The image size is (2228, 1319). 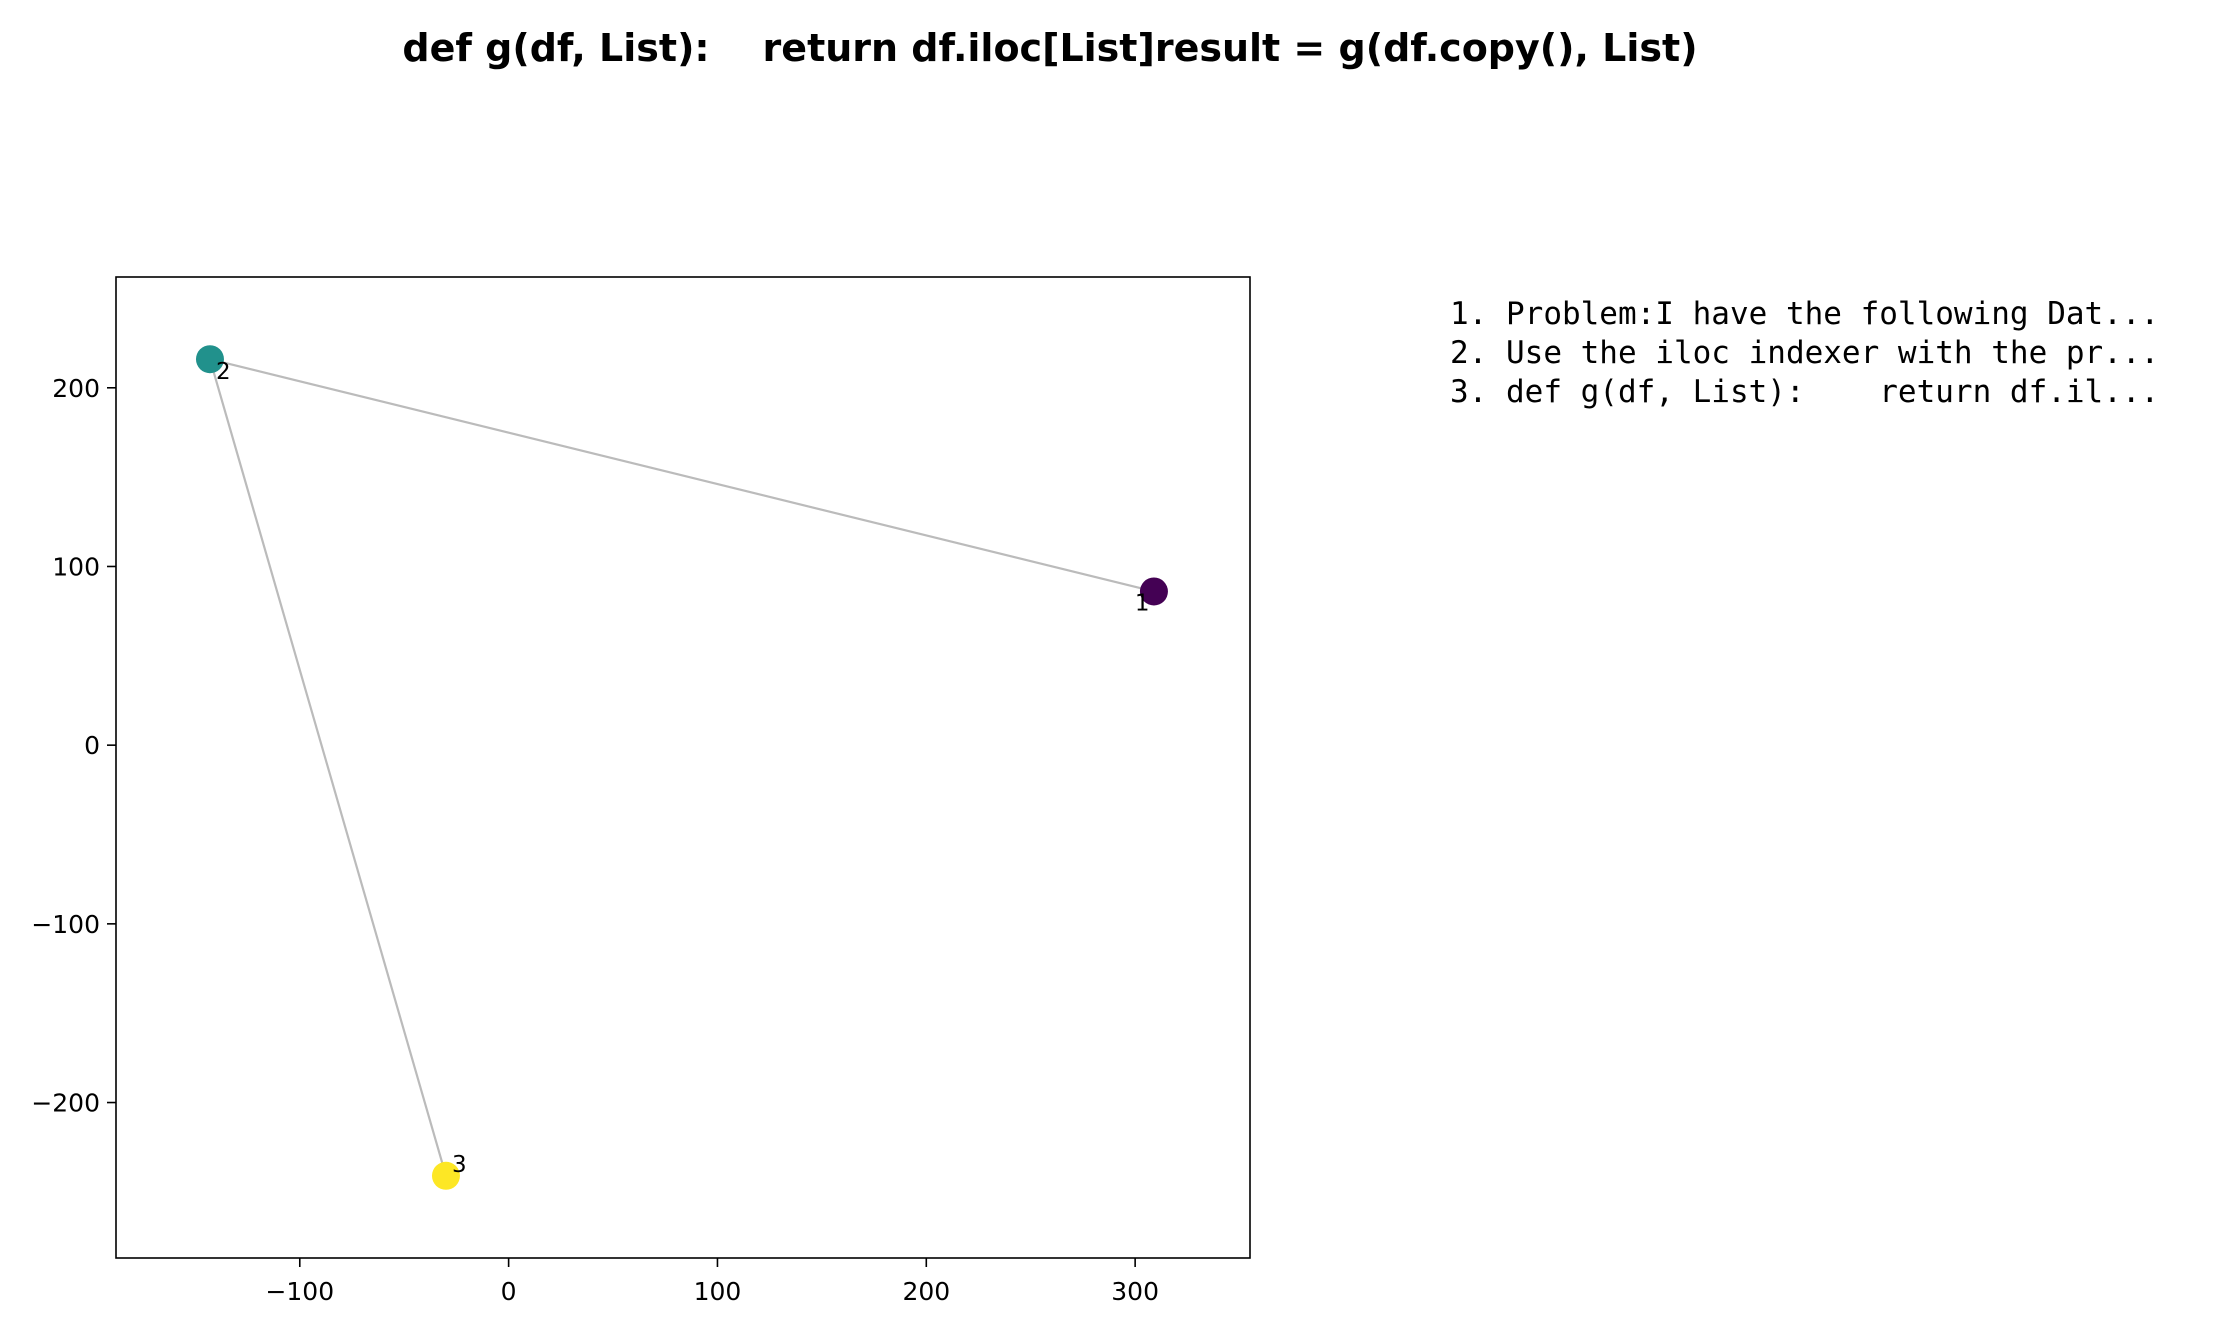 I want to click on y-tick-label: 200, so click(x=76, y=388).